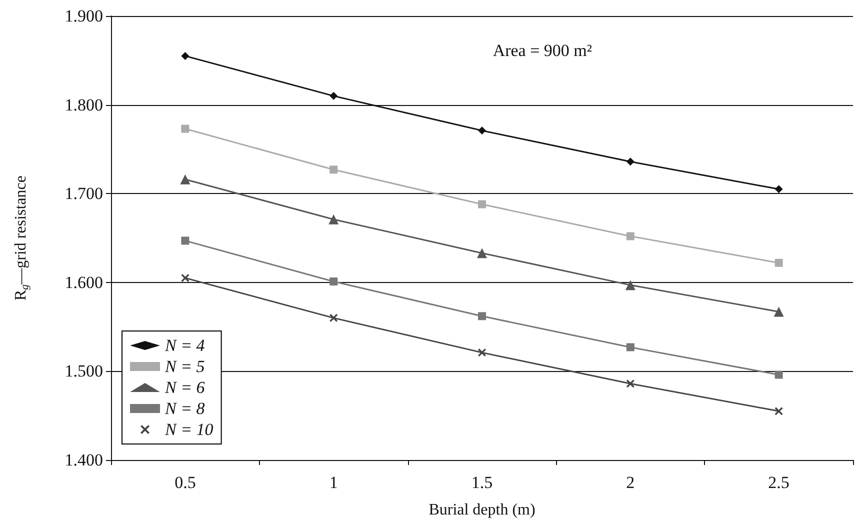 This screenshot has width=862, height=528. I want to click on y-tick-label: 1.800, so click(83, 104).